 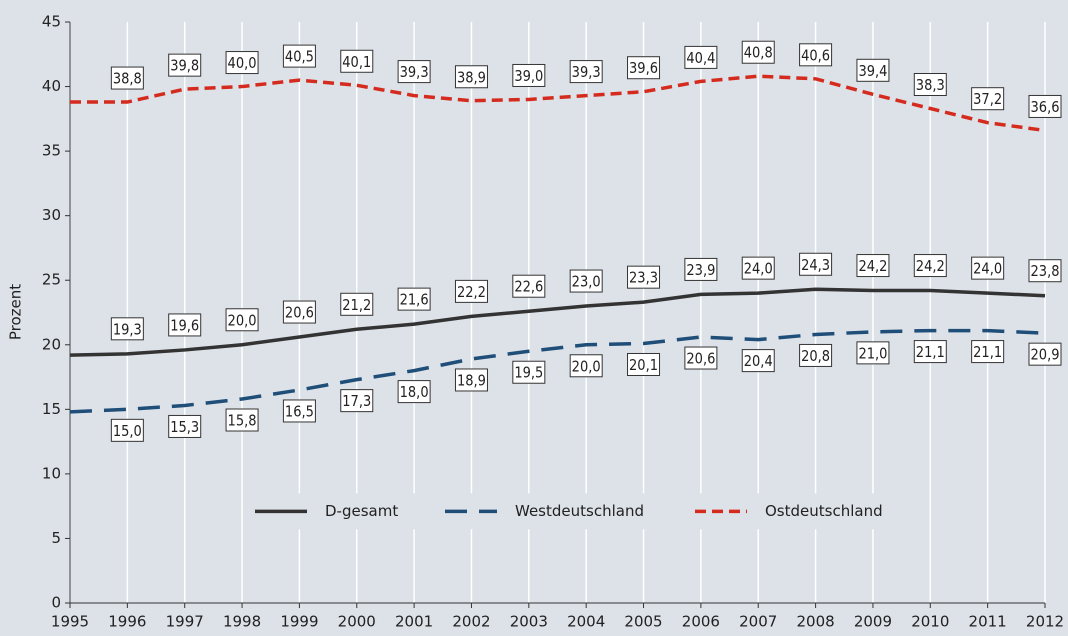 I want to click on data-label: 39,8, so click(x=184, y=66).